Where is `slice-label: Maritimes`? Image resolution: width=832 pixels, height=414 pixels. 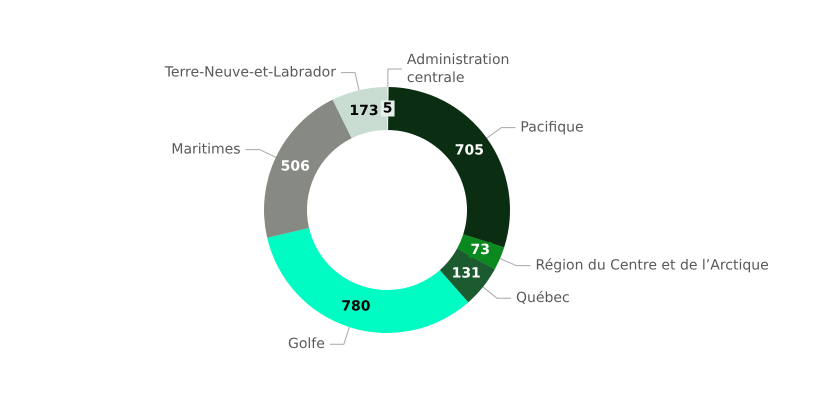
slice-label: Maritimes is located at coordinates (206, 150).